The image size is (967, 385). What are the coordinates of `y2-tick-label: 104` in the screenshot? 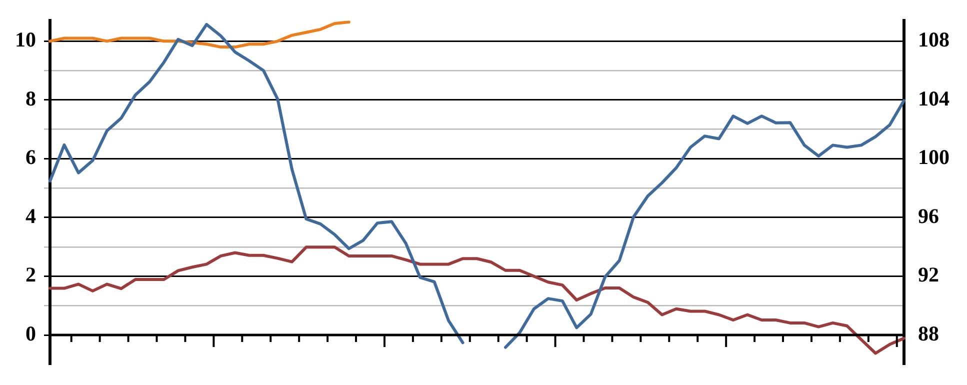 It's located at (934, 98).